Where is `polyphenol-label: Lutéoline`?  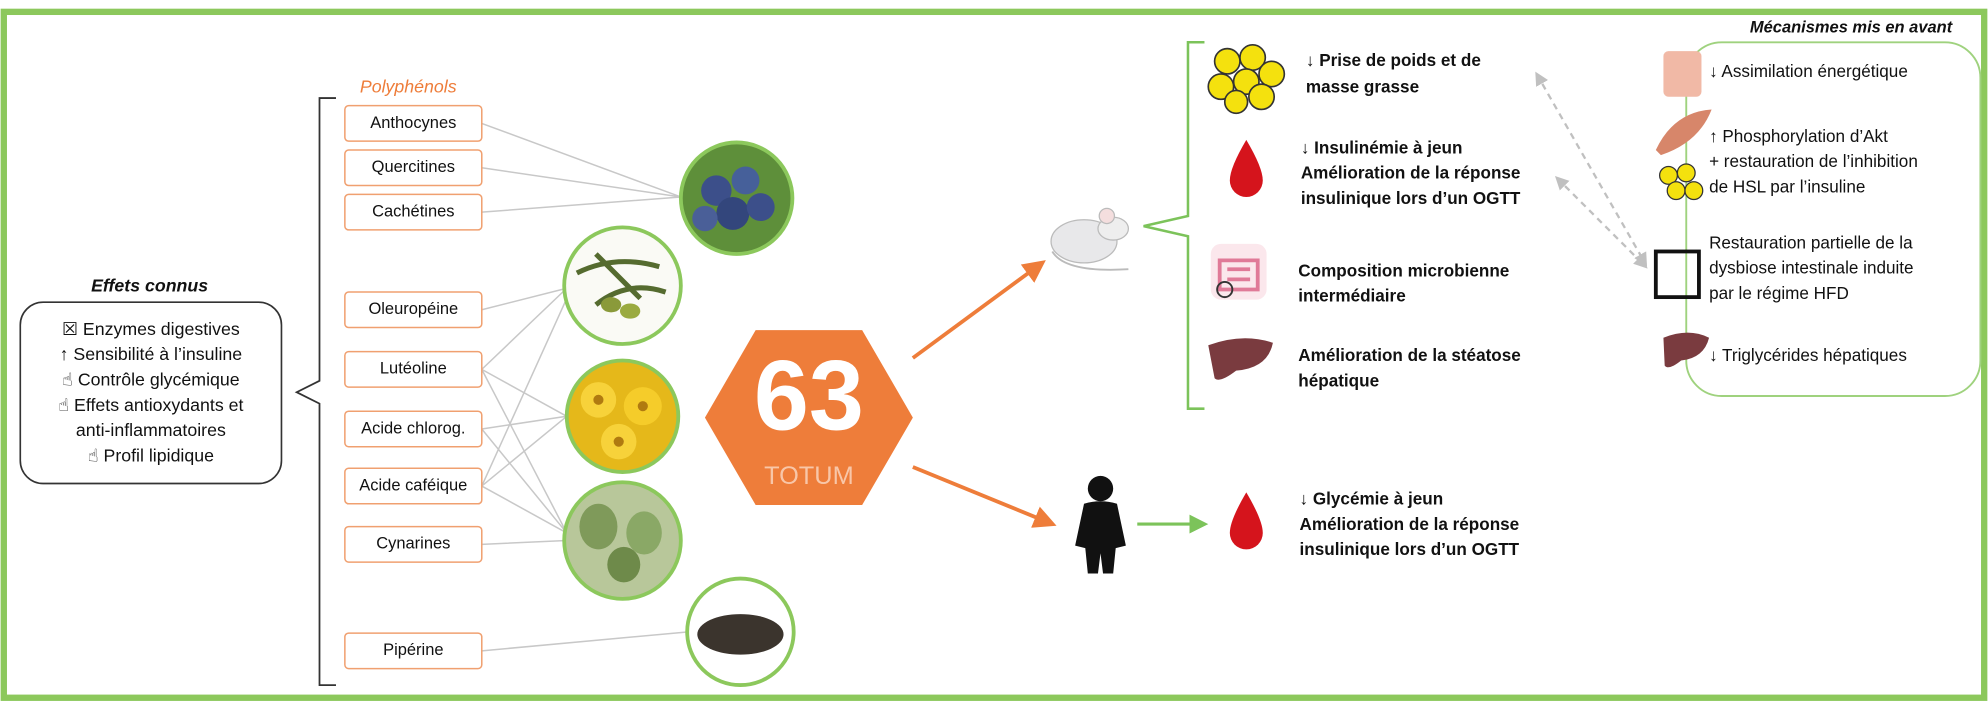 polyphenol-label: Lutéoline is located at coordinates (413, 369).